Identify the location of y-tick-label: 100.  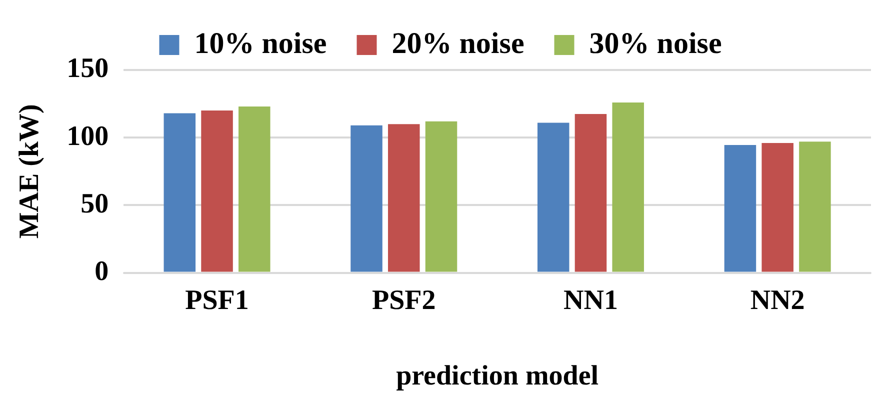
(87, 136).